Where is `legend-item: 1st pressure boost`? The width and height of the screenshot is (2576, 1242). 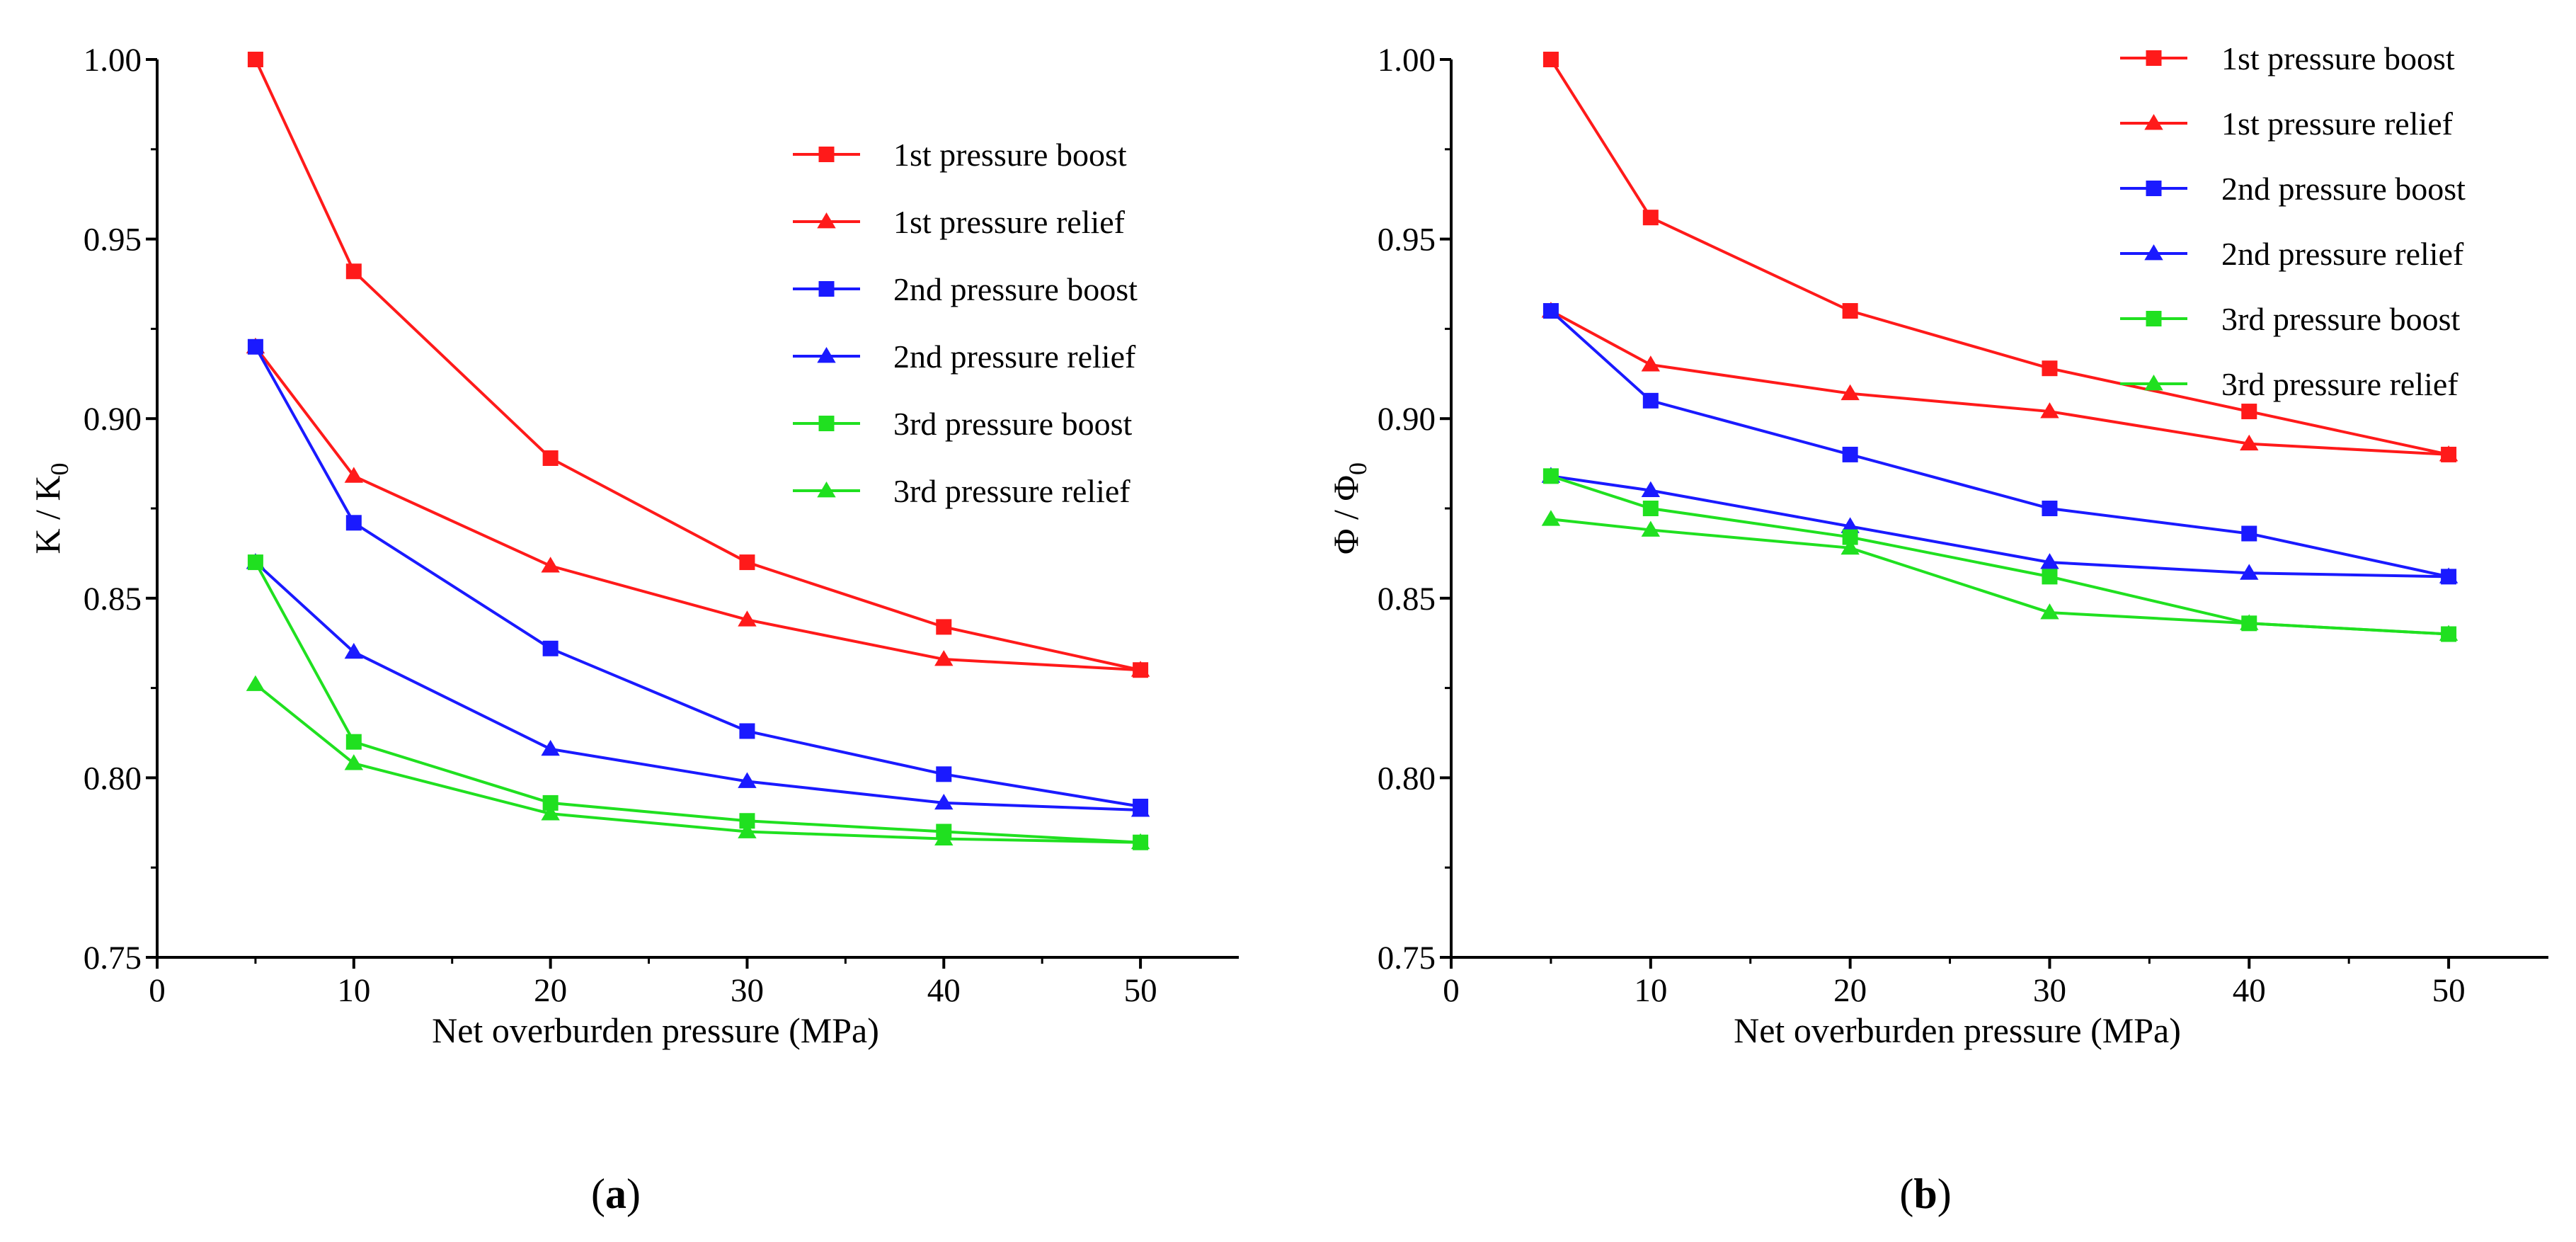
legend-item: 1st pressure boost is located at coordinates (960, 155).